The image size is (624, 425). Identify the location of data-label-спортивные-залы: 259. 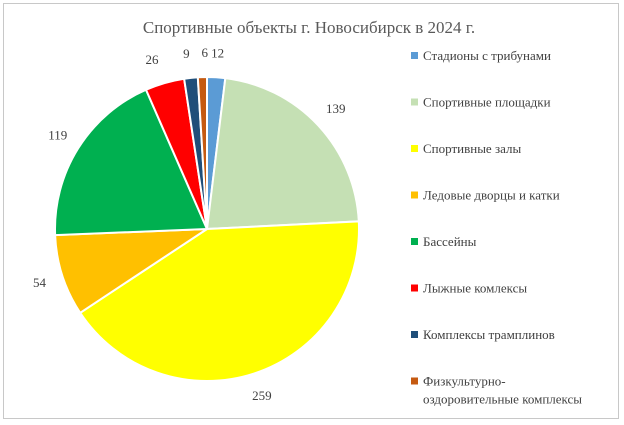
(262, 395).